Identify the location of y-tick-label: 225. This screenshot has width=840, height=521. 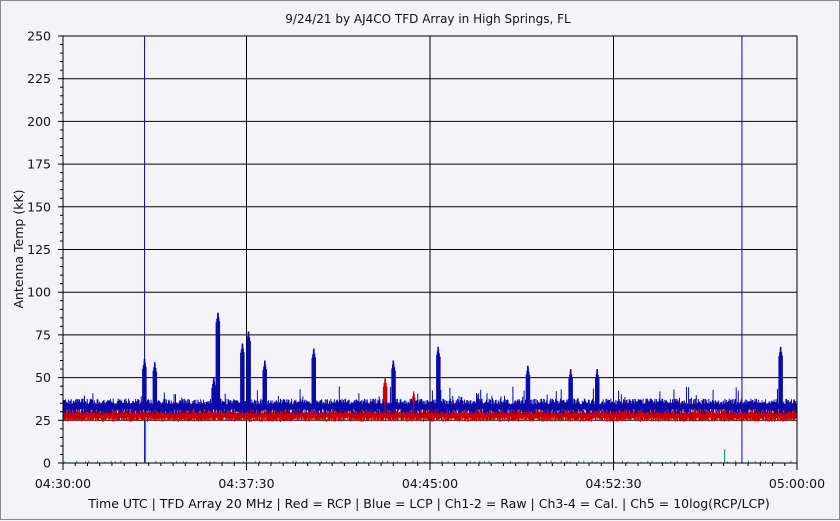
(39, 78).